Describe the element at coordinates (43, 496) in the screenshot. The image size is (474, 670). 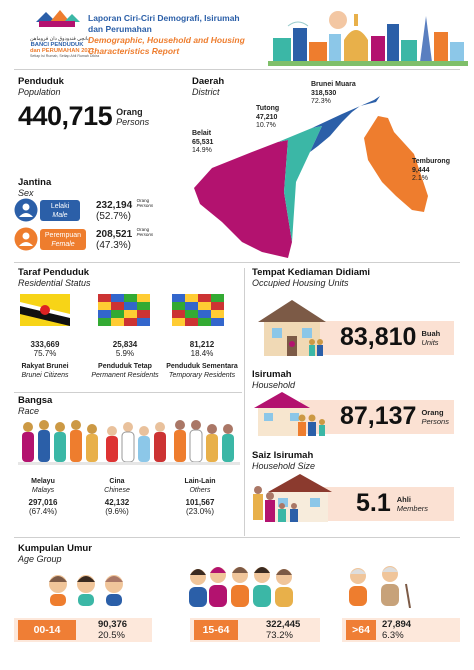
I see `race-item-malays: Melayu Malays 297,016 (67.4%)` at that location.